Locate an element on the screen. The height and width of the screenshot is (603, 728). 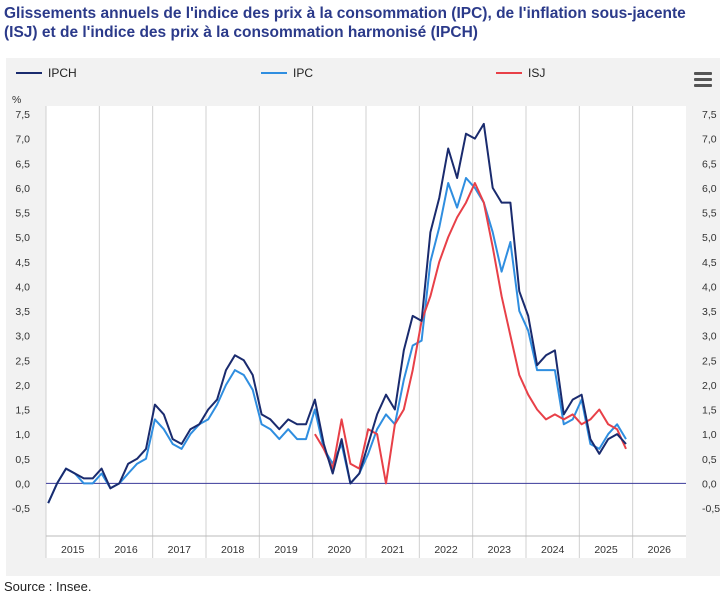
legend-label-ipc: IPC is located at coordinates (303, 73).